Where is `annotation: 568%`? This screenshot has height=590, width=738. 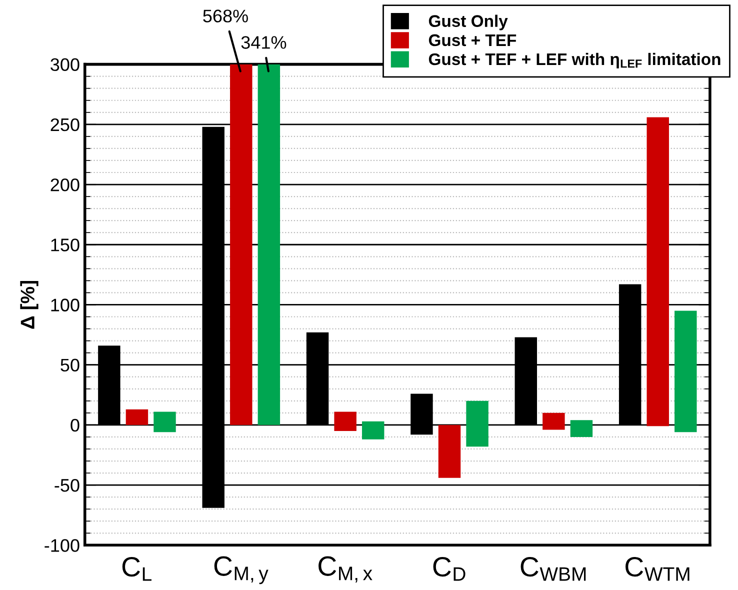
annotation: 568% is located at coordinates (225, 16).